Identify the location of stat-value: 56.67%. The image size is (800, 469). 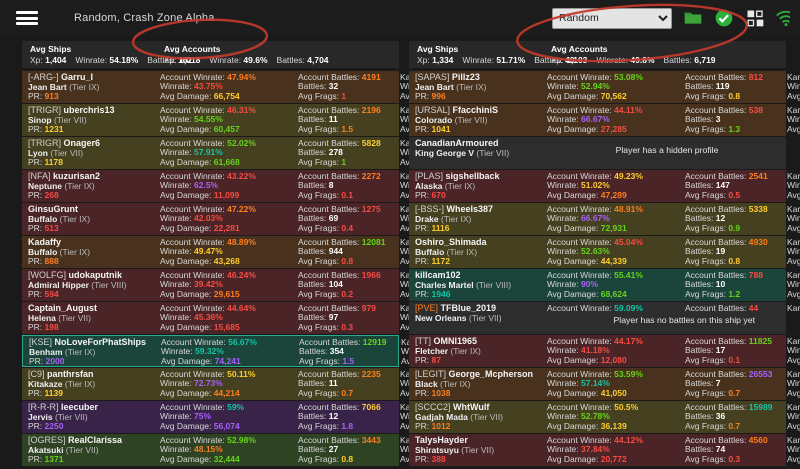
(242, 342).